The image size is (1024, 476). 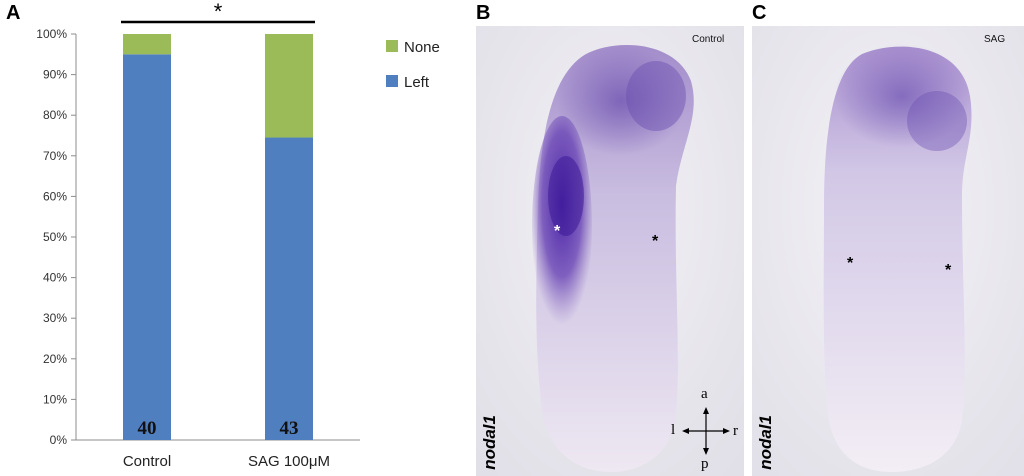 I want to click on y-tick-label: 90%, so click(x=55, y=75).